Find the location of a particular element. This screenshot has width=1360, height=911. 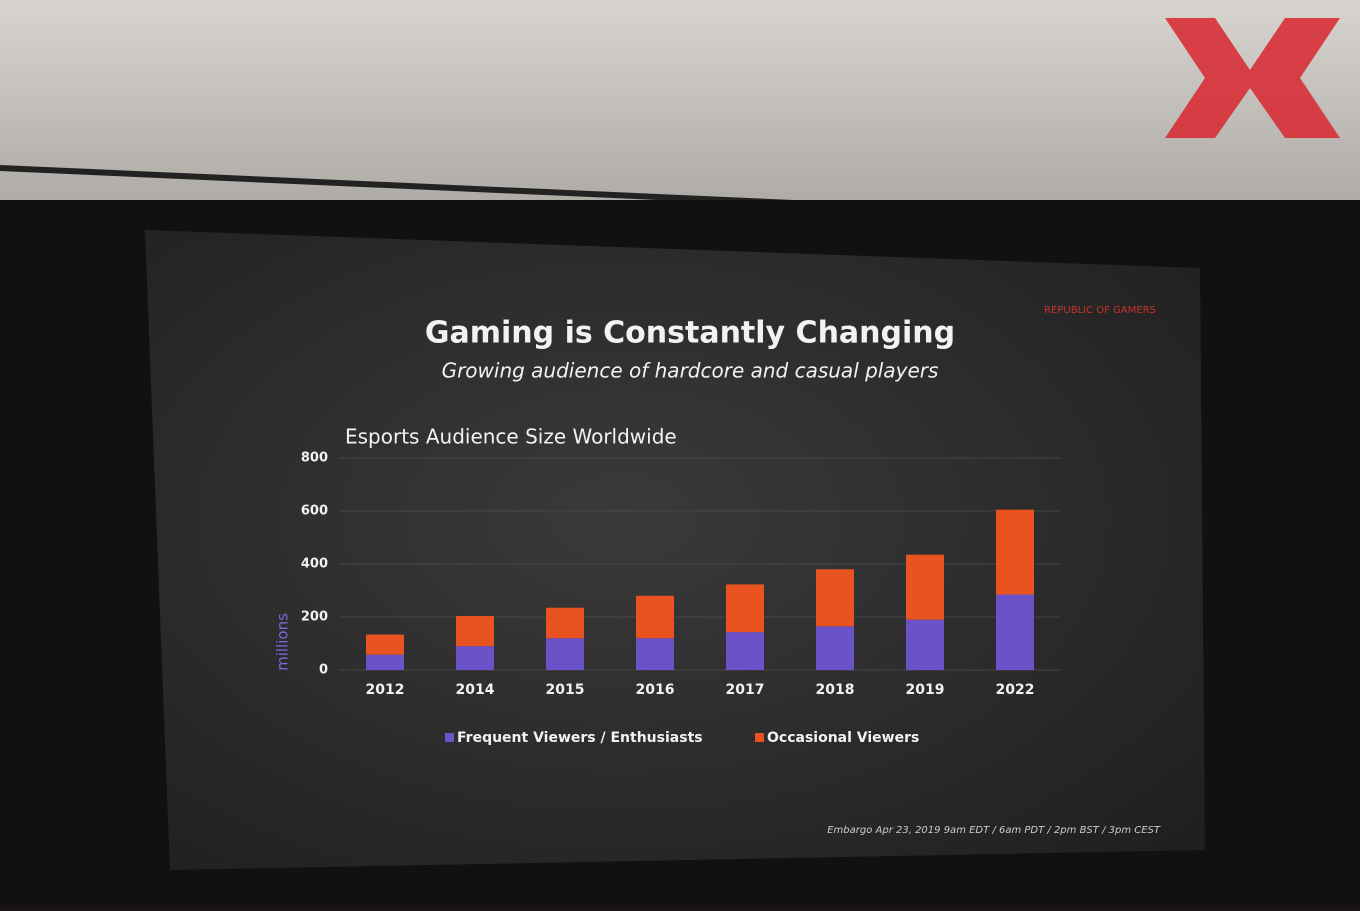

logo: REPUBLIC OF GAMERS is located at coordinates (1100, 310).